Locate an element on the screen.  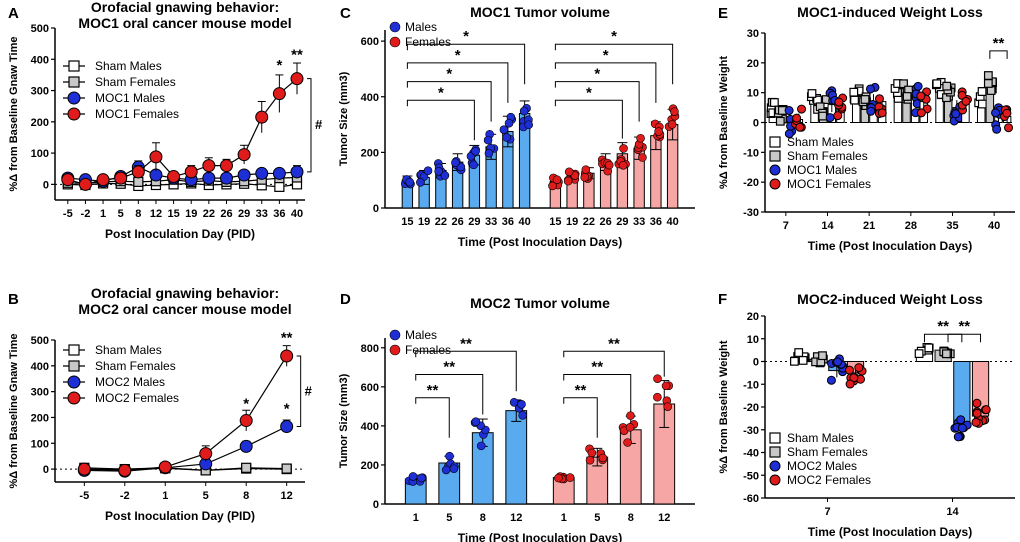
panel-c-x-tick-label: 19 is located at coordinates (424, 222).